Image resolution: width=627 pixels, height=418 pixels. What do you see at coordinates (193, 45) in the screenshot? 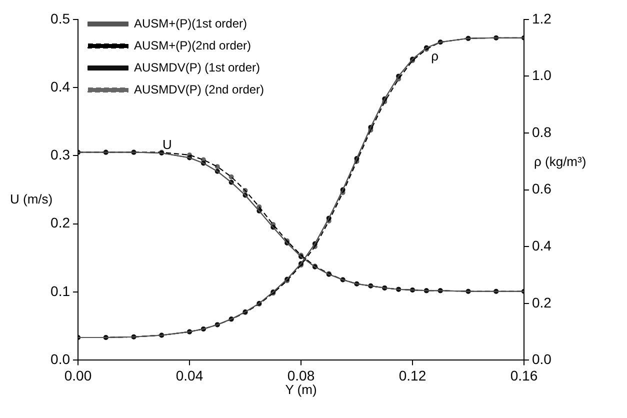
I see `legend-label: AUSM+(P)(2nd order)` at bounding box center [193, 45].